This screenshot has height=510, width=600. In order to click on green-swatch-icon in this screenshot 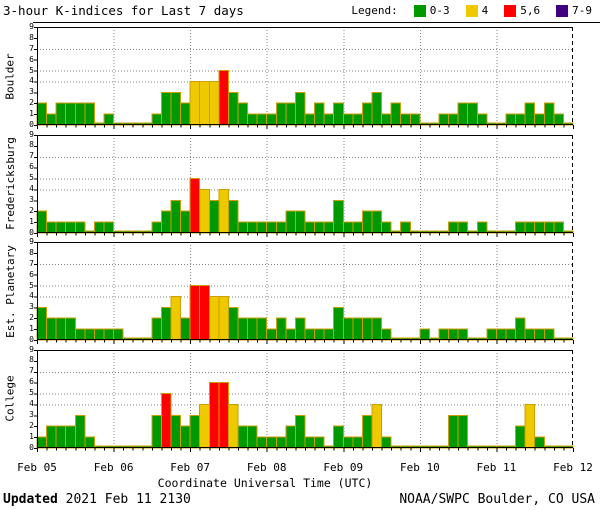, I will do `click(419, 10)`.